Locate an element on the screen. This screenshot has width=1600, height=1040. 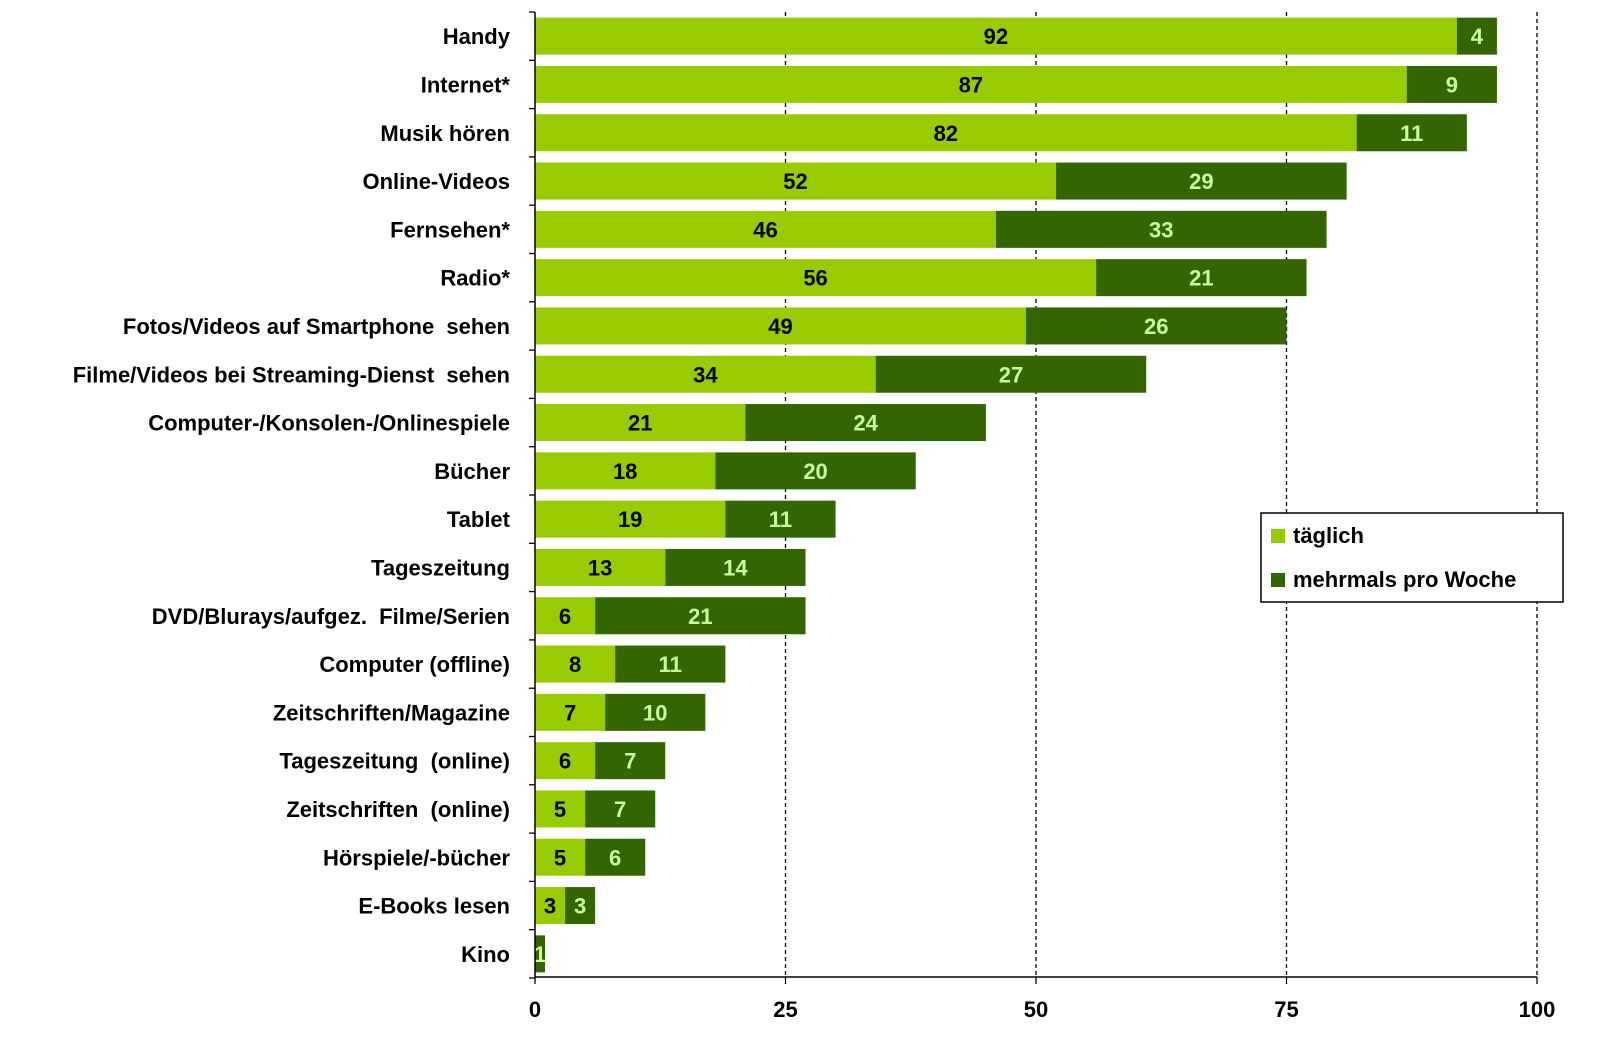
category-label: Zeitschriften/Magazine is located at coordinates (391, 712).